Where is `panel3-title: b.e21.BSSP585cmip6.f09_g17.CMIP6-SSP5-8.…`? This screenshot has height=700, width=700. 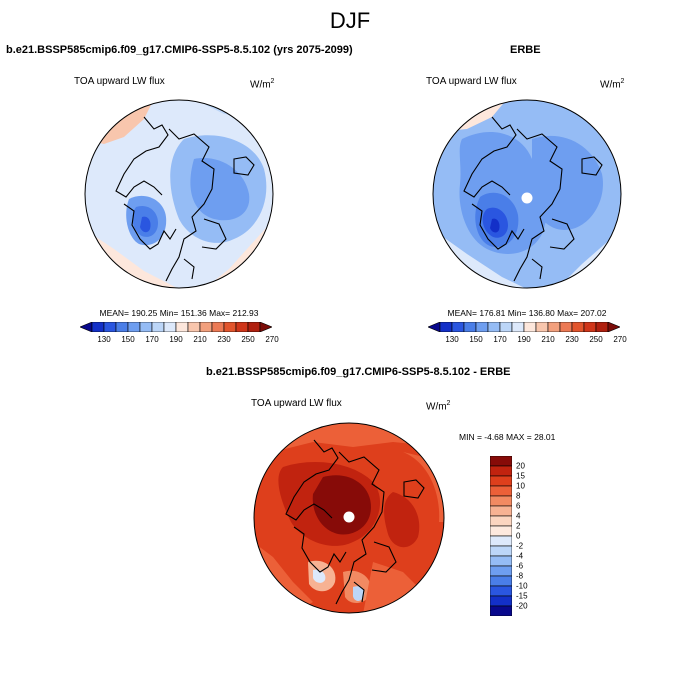 panel3-title: b.e21.BSSP585cmip6.f09_g17.CMIP6-SSP5-8.… is located at coordinates (358, 372).